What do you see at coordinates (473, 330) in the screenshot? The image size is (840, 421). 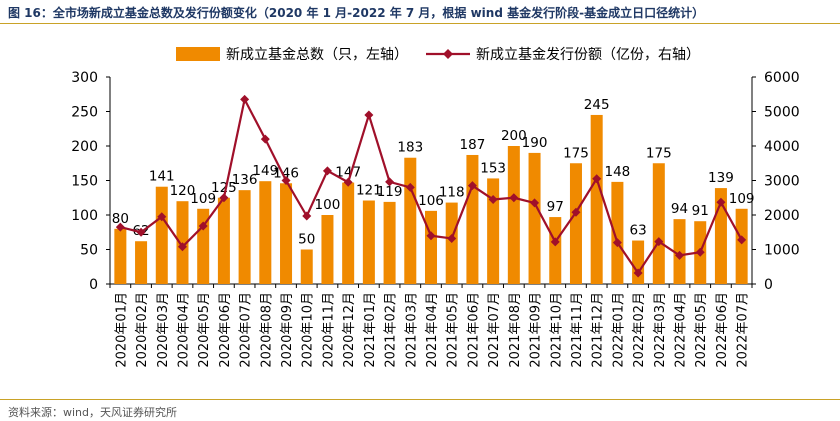 I see `x-category-label: 2021年06月` at bounding box center [473, 330].